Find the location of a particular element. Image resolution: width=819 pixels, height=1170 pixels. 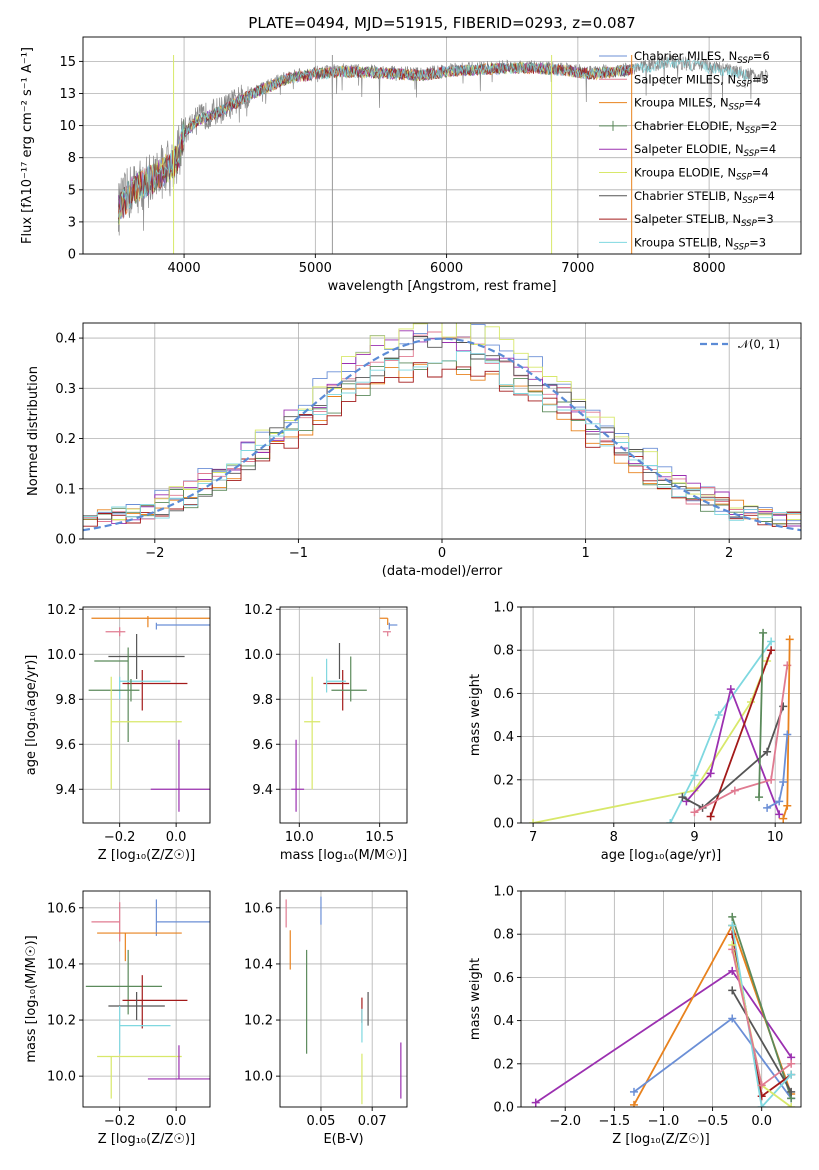

x-tick-label: −0.2 is located at coordinates (120, 1121).